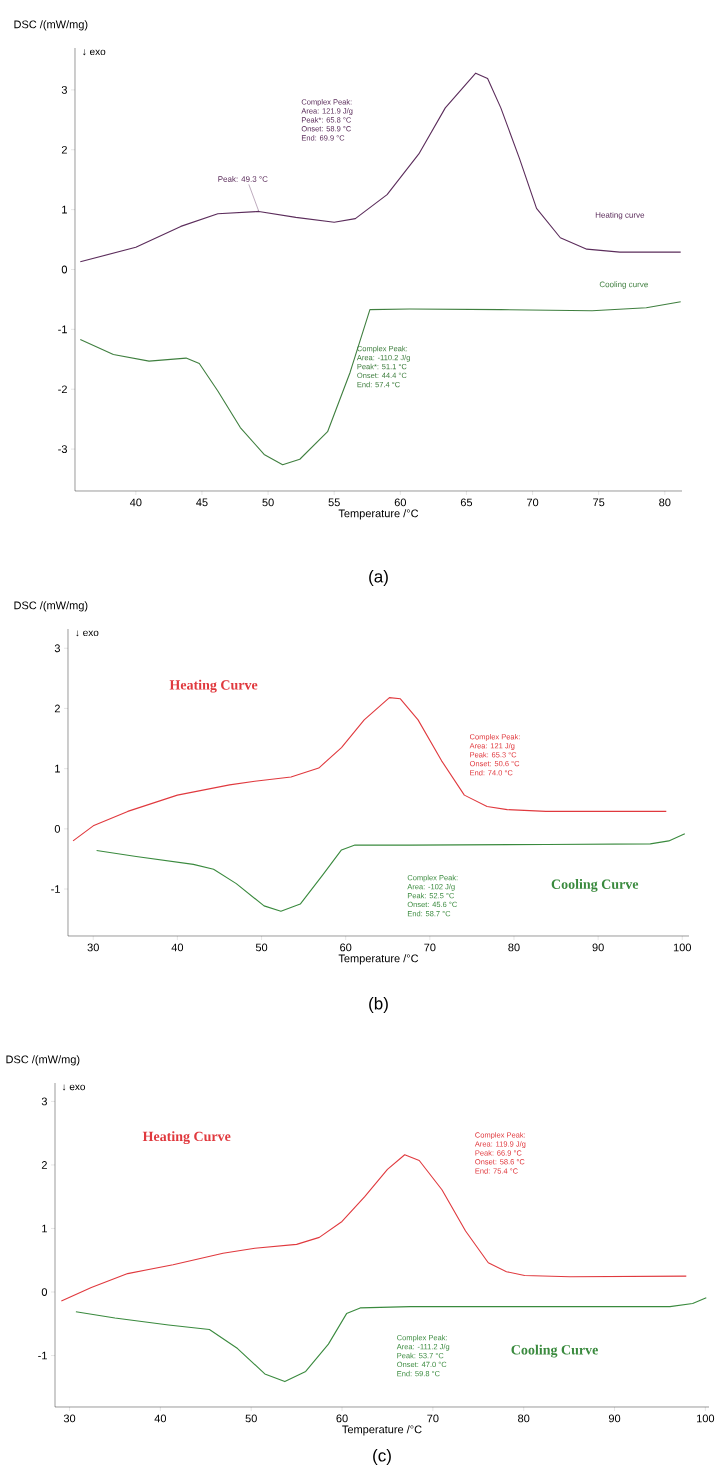 This screenshot has width=721, height=1478. Describe the element at coordinates (378, 578) in the screenshot. I see `text: (a)` at that location.